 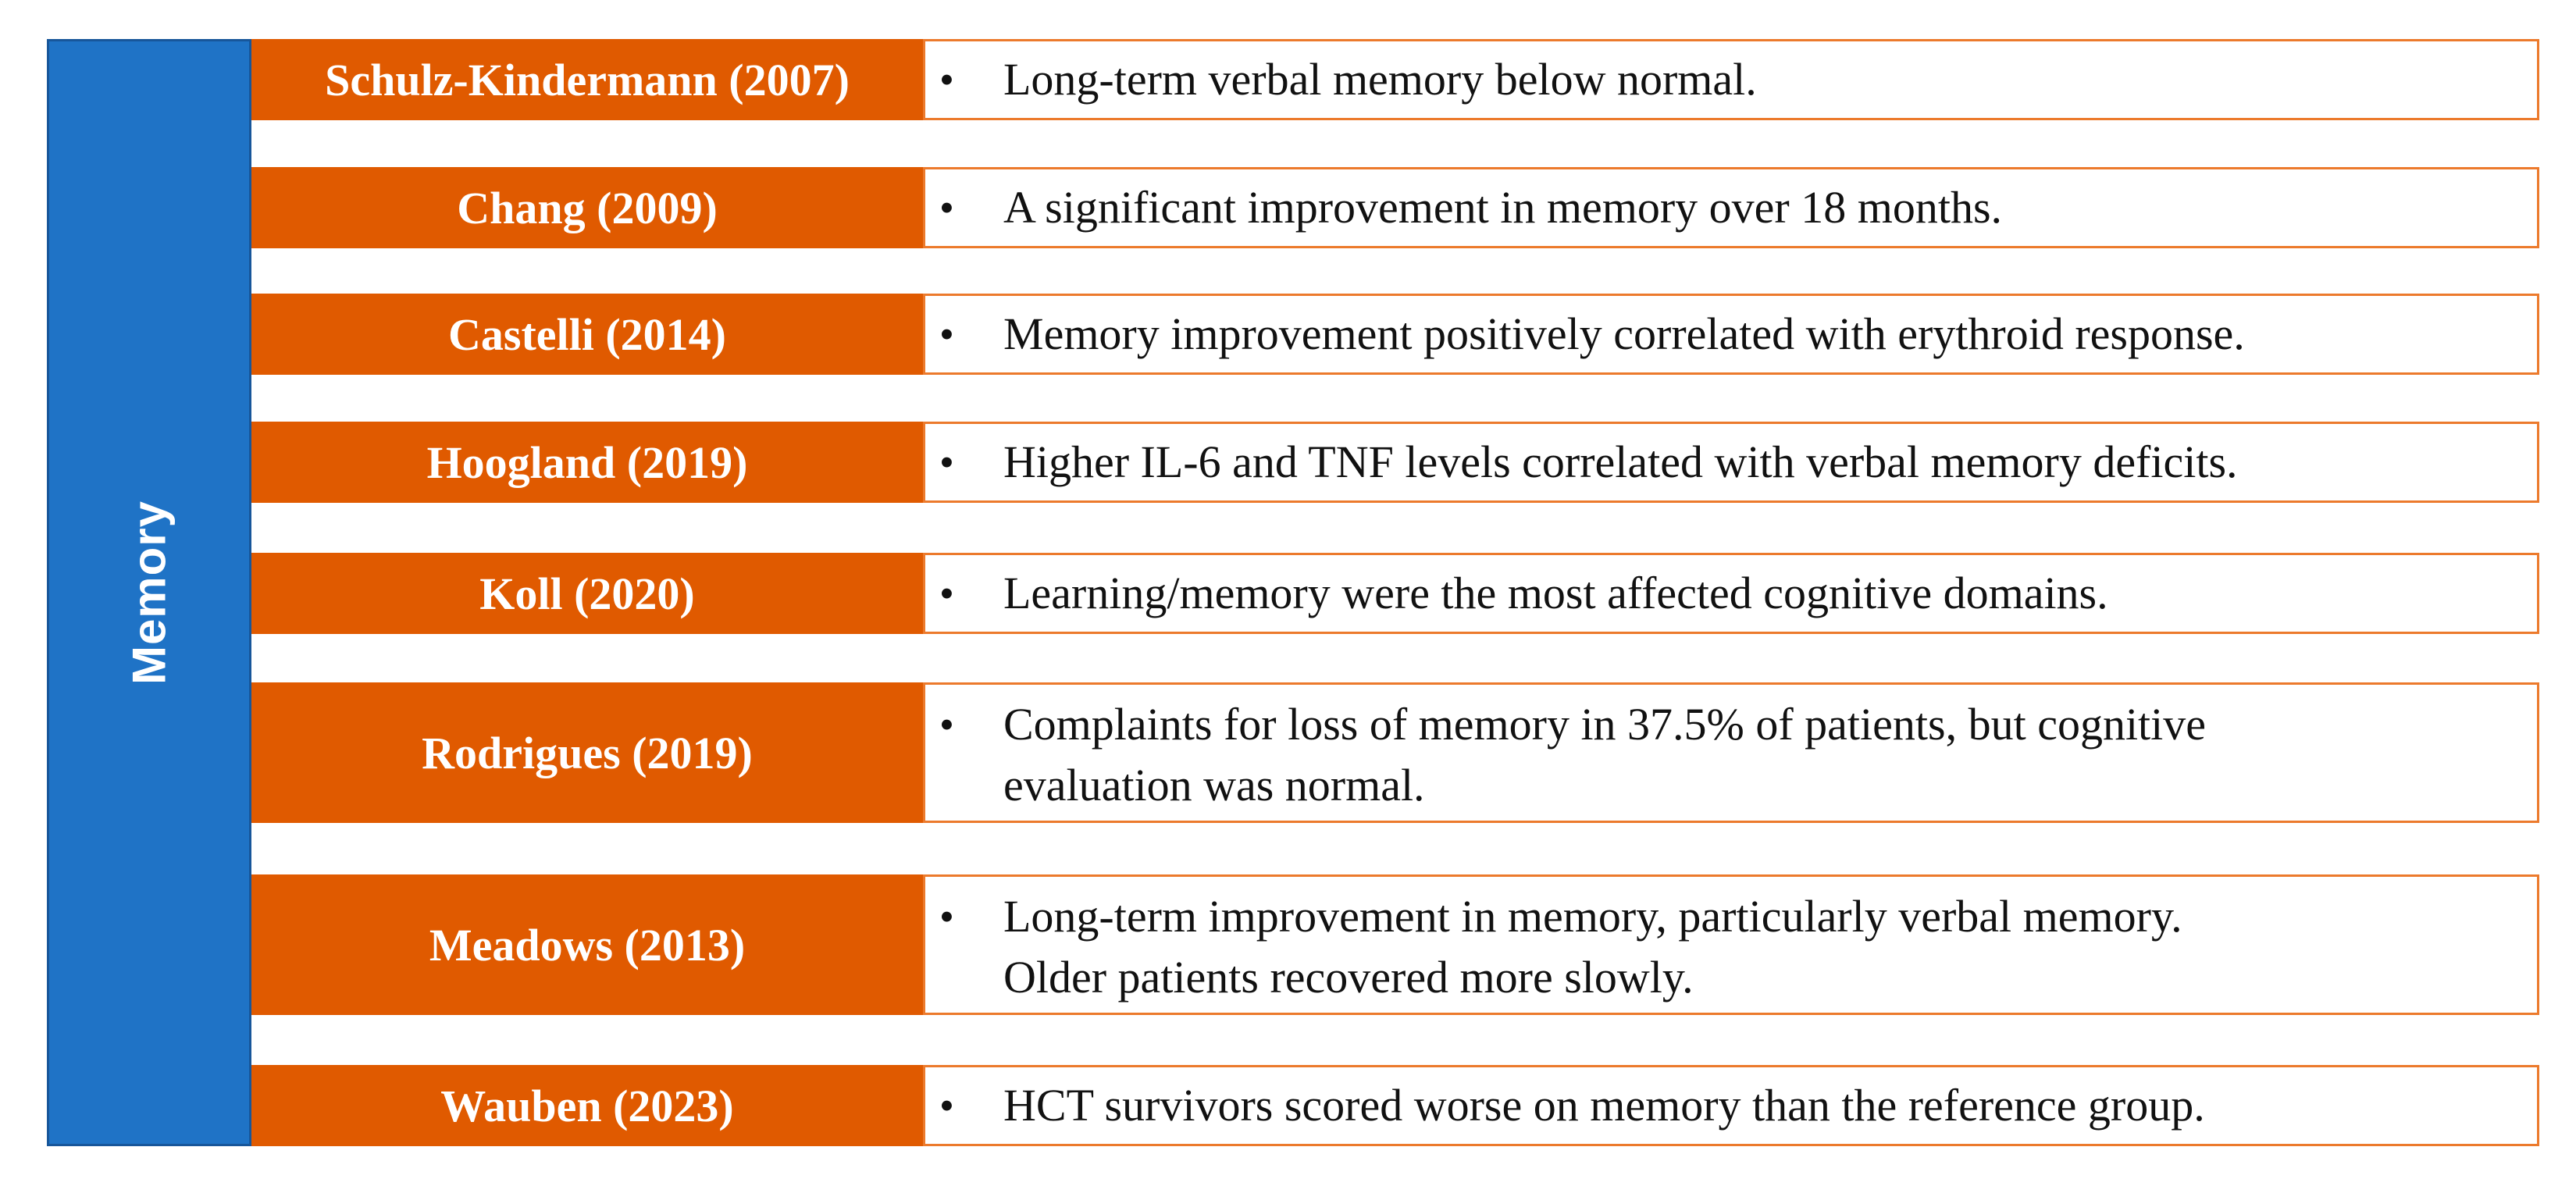 I want to click on author-label: Wauben (2023), so click(x=587, y=1105).